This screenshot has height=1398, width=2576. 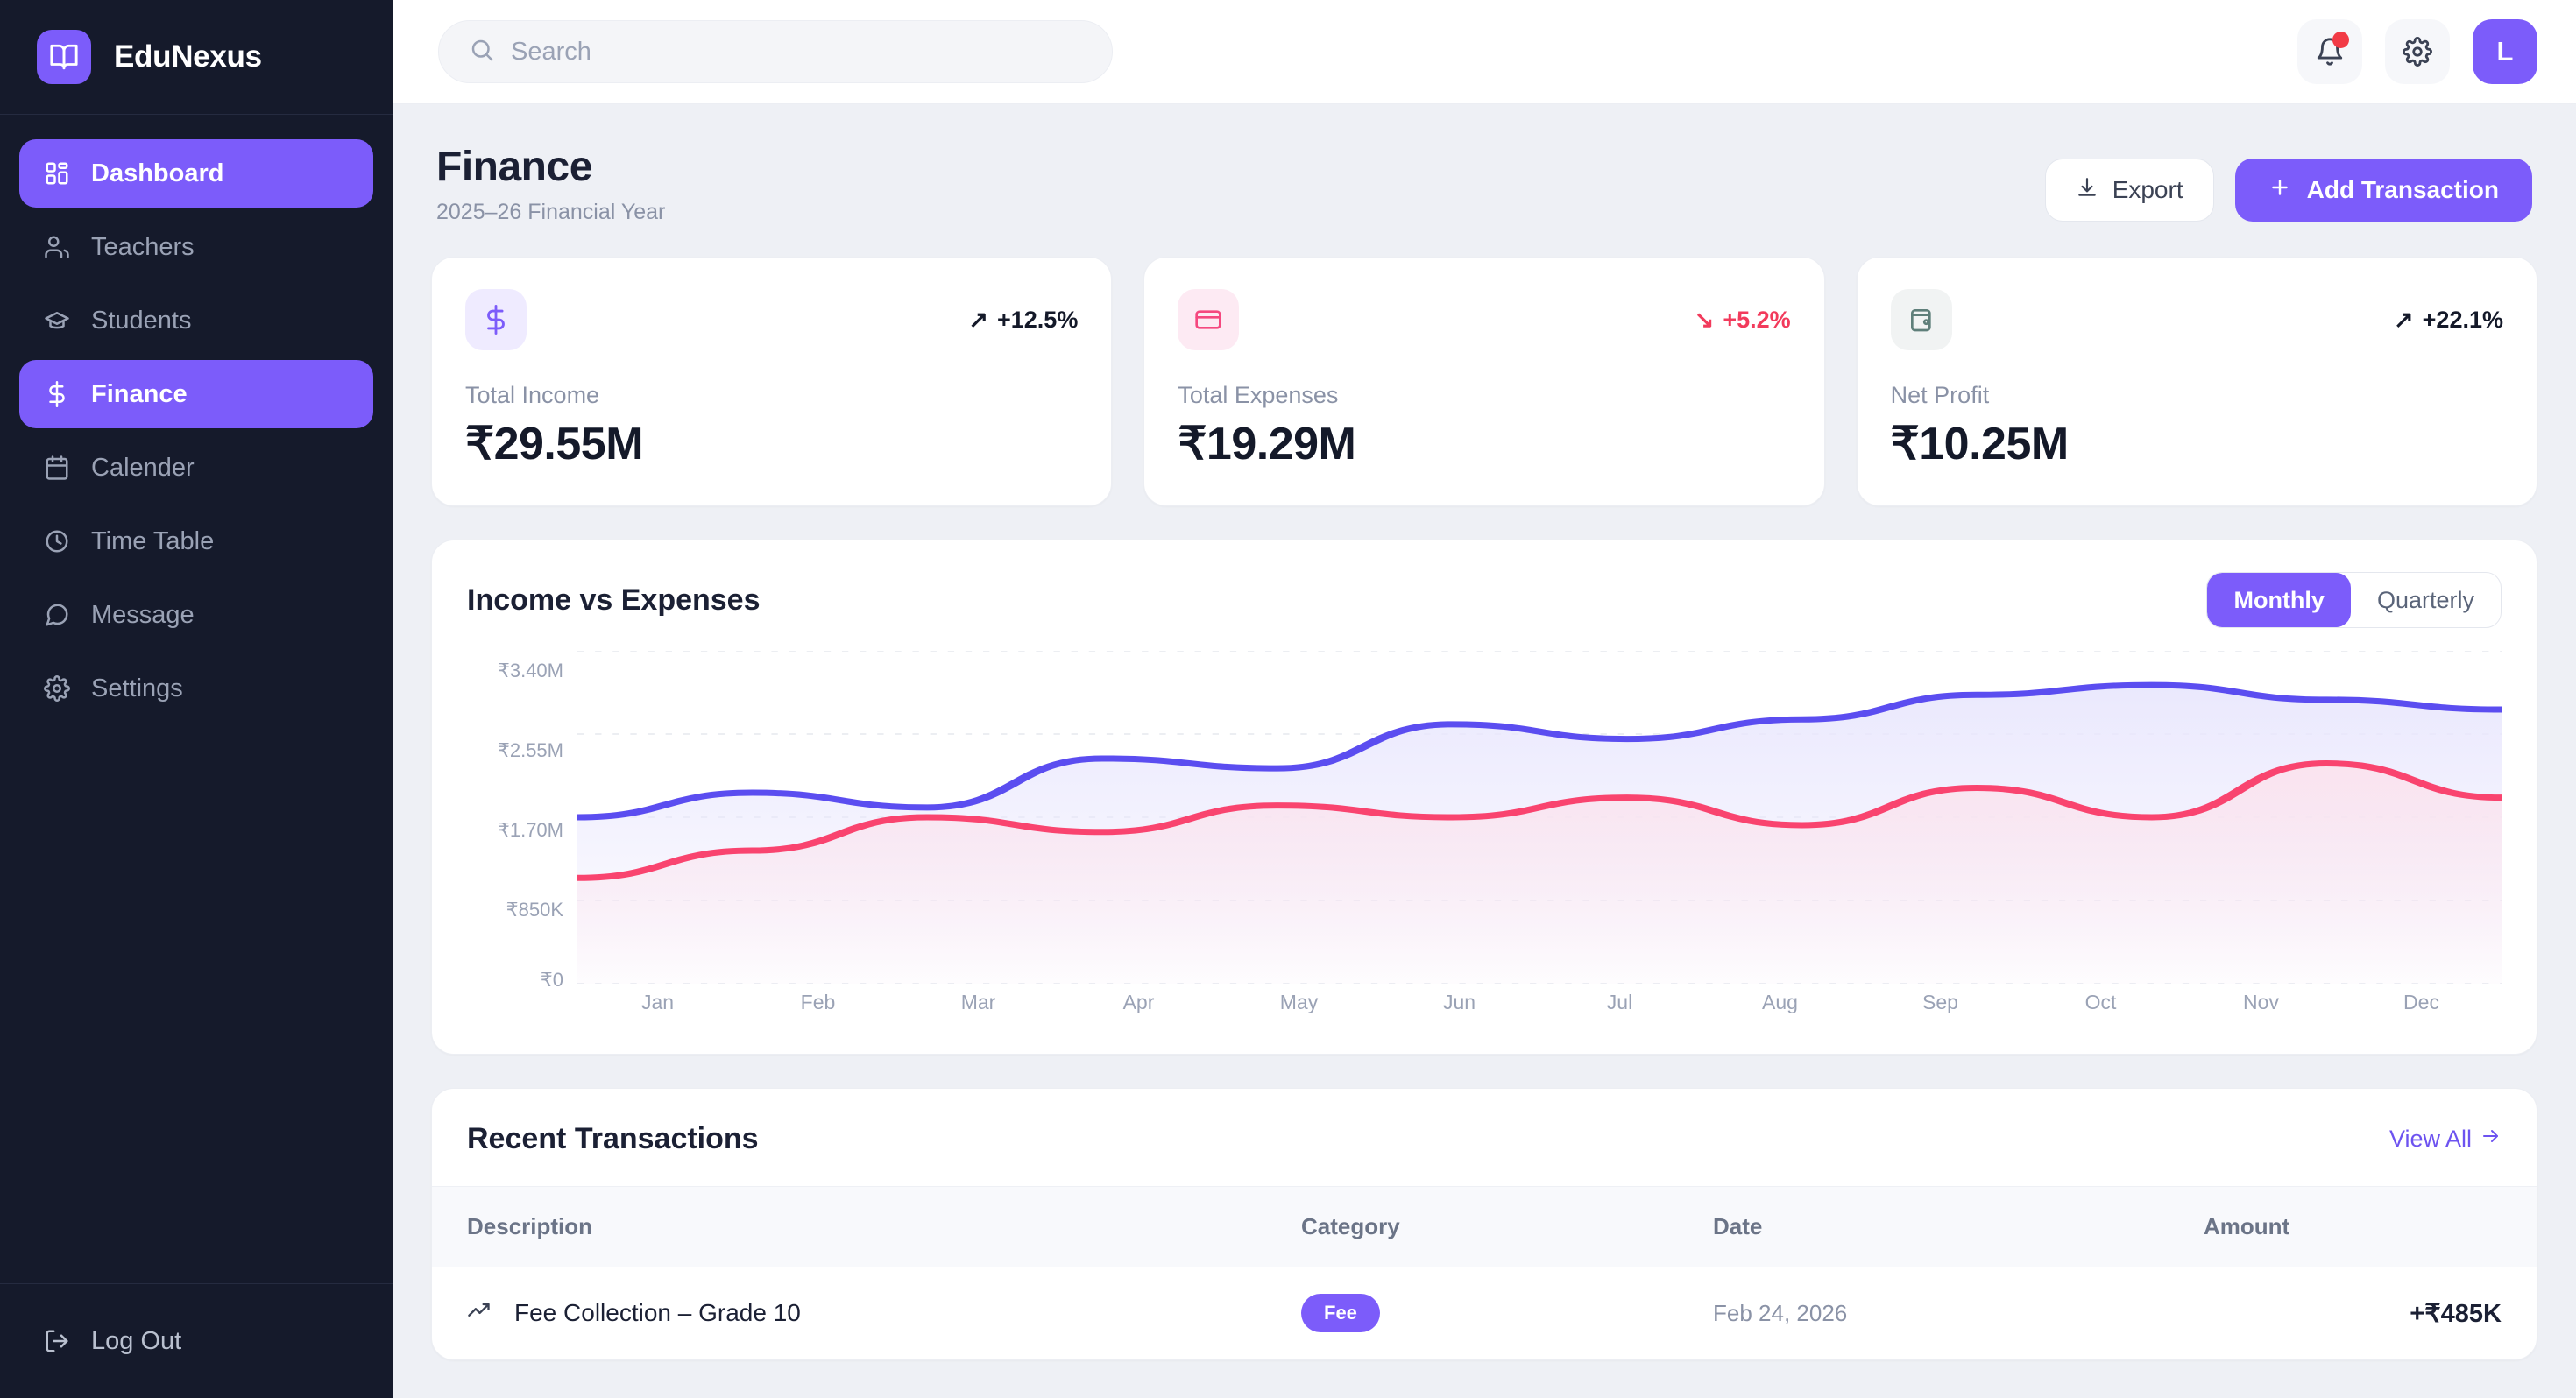 I want to click on search-input, so click(x=796, y=52).